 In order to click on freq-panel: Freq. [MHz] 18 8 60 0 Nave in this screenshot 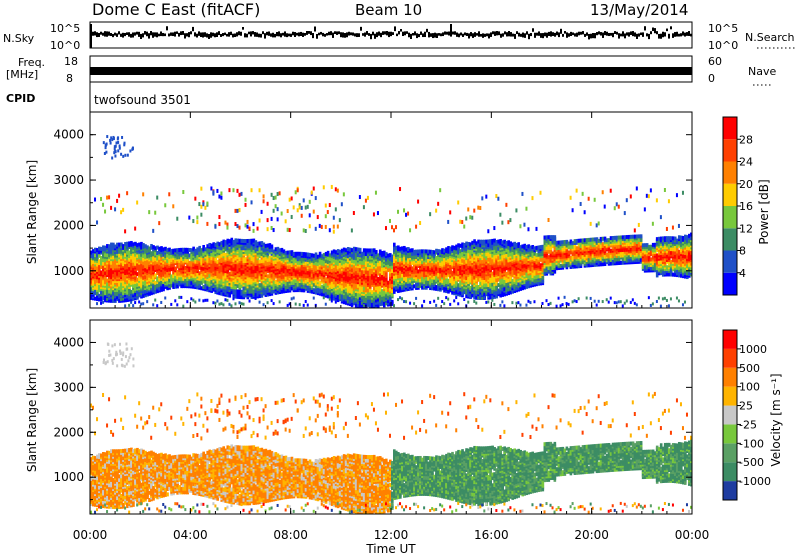, I will do `click(391, 70)`.